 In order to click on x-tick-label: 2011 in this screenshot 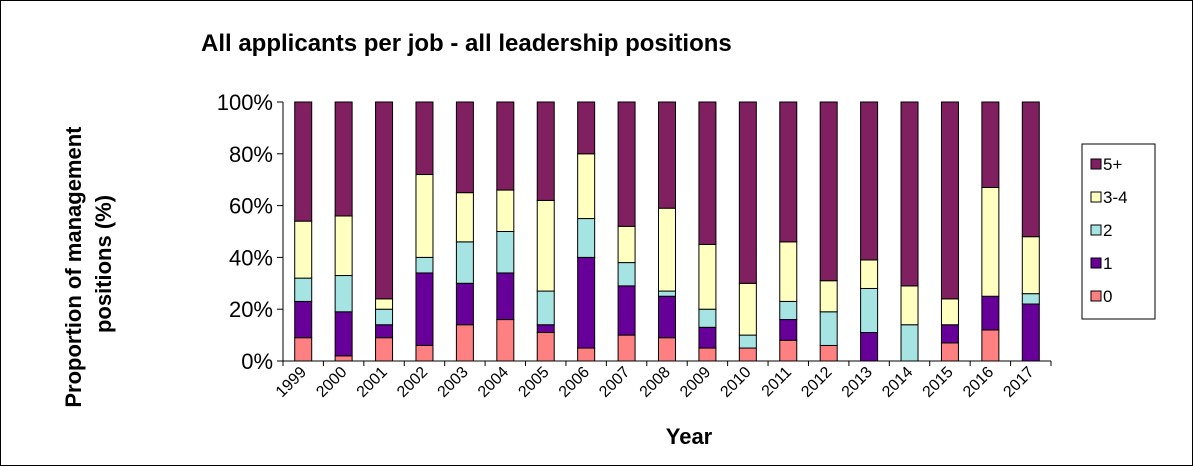, I will do `click(777, 382)`.